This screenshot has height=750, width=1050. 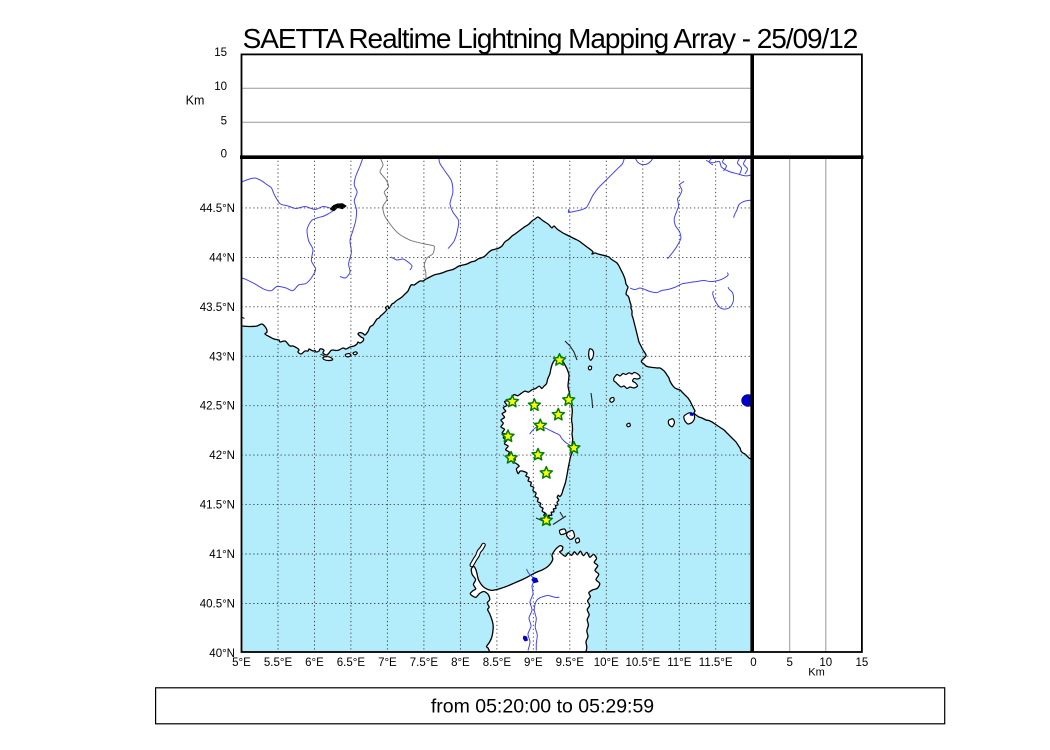 What do you see at coordinates (716, 663) in the screenshot?
I see `svg-text: 11.5°E` at bounding box center [716, 663].